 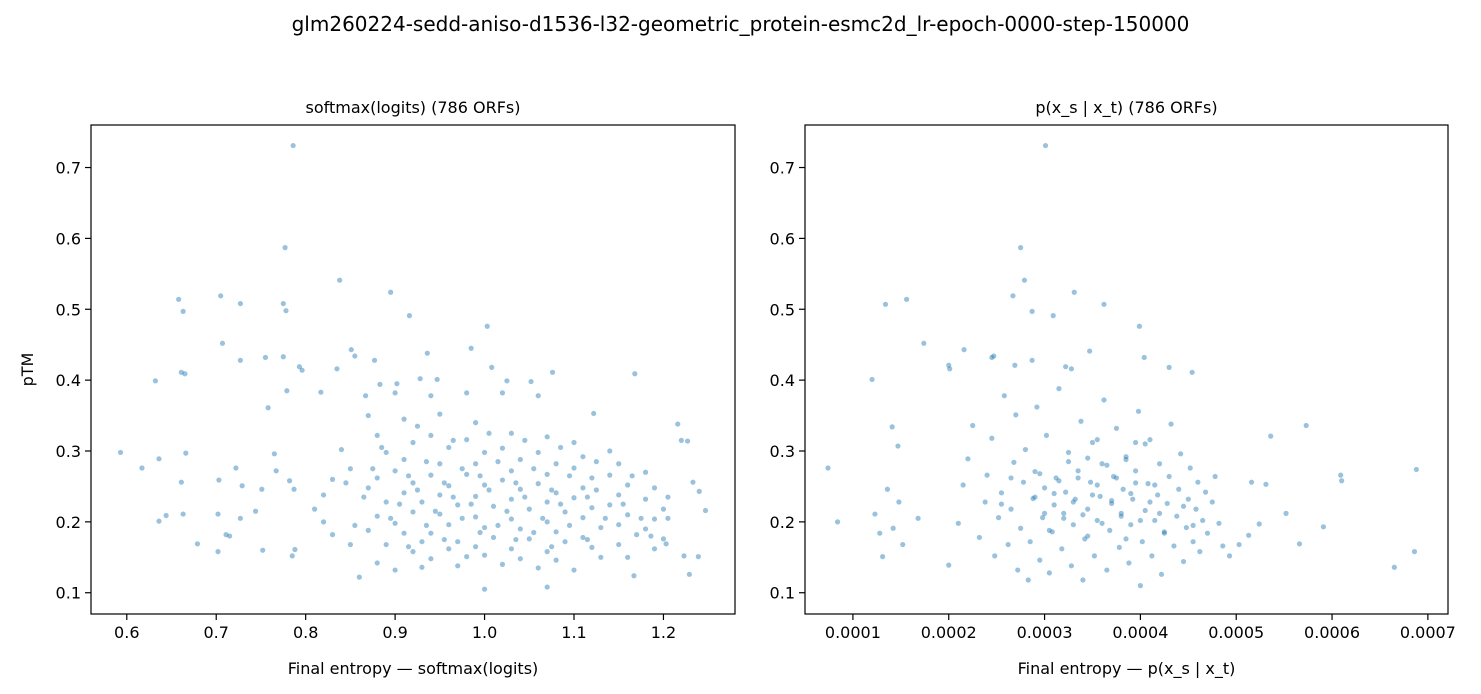 What do you see at coordinates (782, 593) in the screenshot?
I see `y-tick-label: 0.1` at bounding box center [782, 593].